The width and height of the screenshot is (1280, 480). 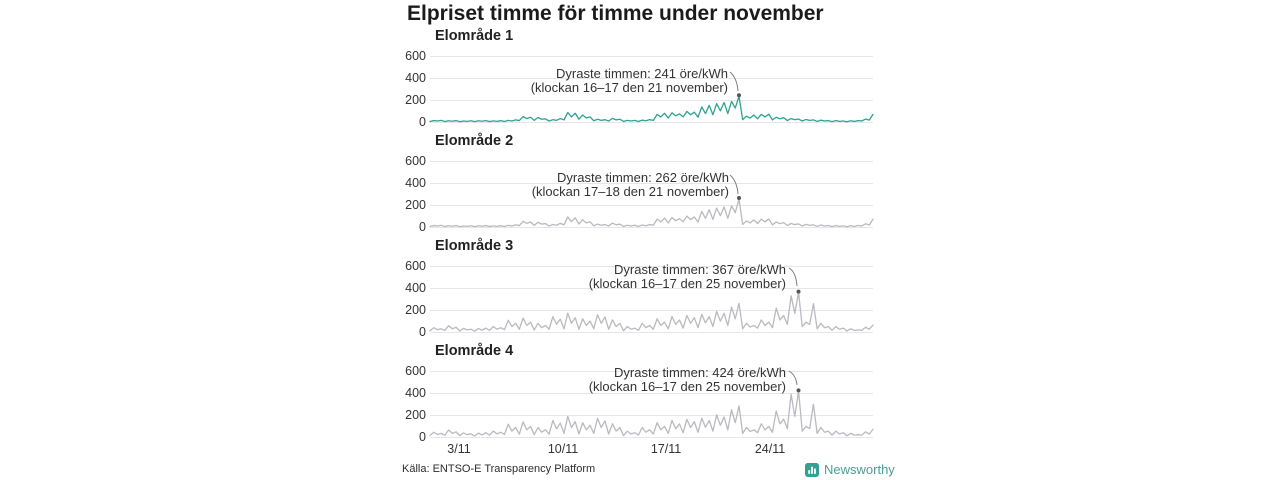 I want to click on panel-title: Elområde 4, so click(x=474, y=351).